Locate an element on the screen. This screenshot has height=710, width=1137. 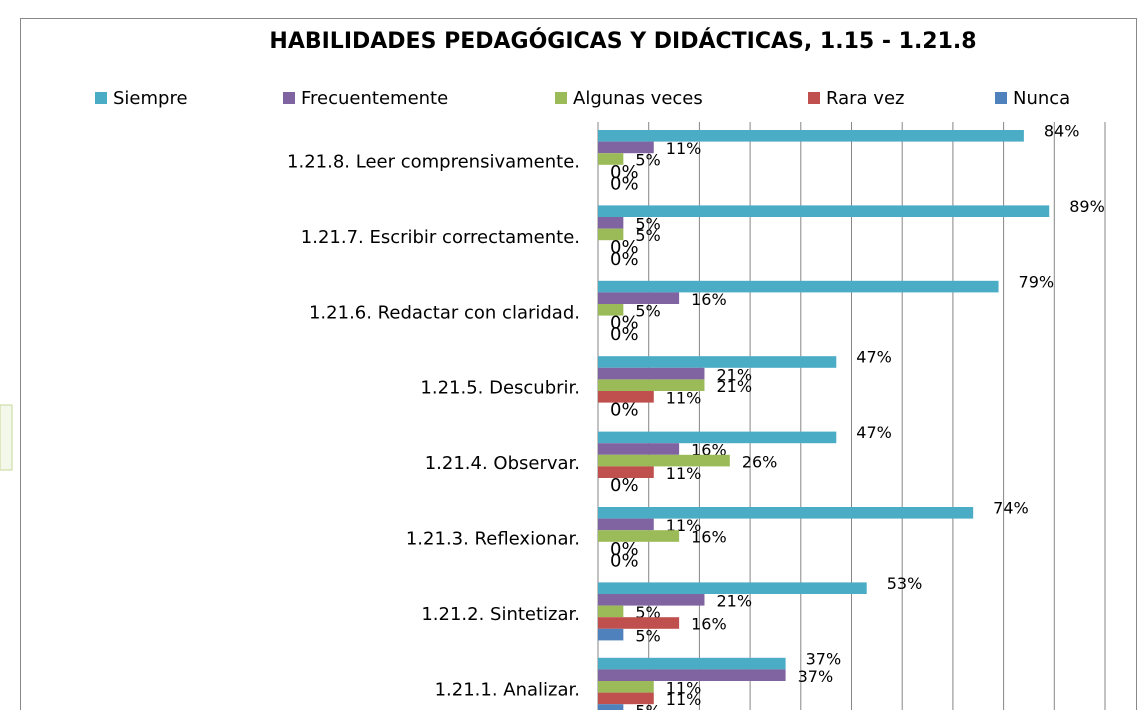
value-label: 84% is located at coordinates (1062, 131).